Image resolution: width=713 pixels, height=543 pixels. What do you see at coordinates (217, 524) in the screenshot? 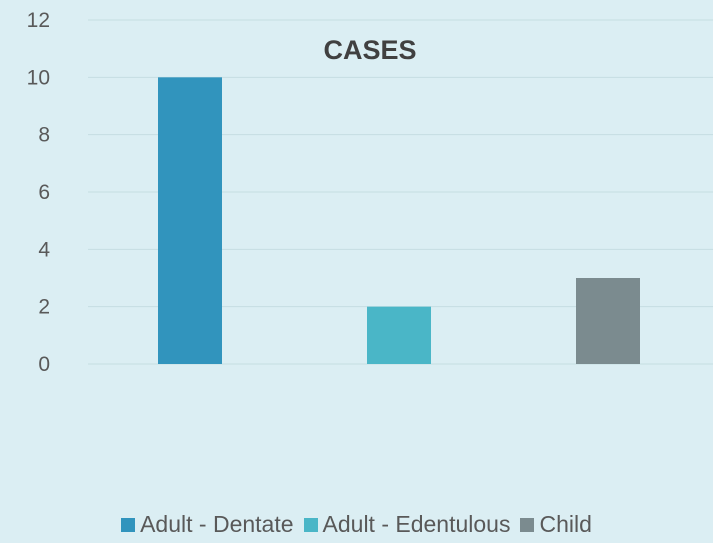
I see `legend-label: Adult - Dentate` at bounding box center [217, 524].